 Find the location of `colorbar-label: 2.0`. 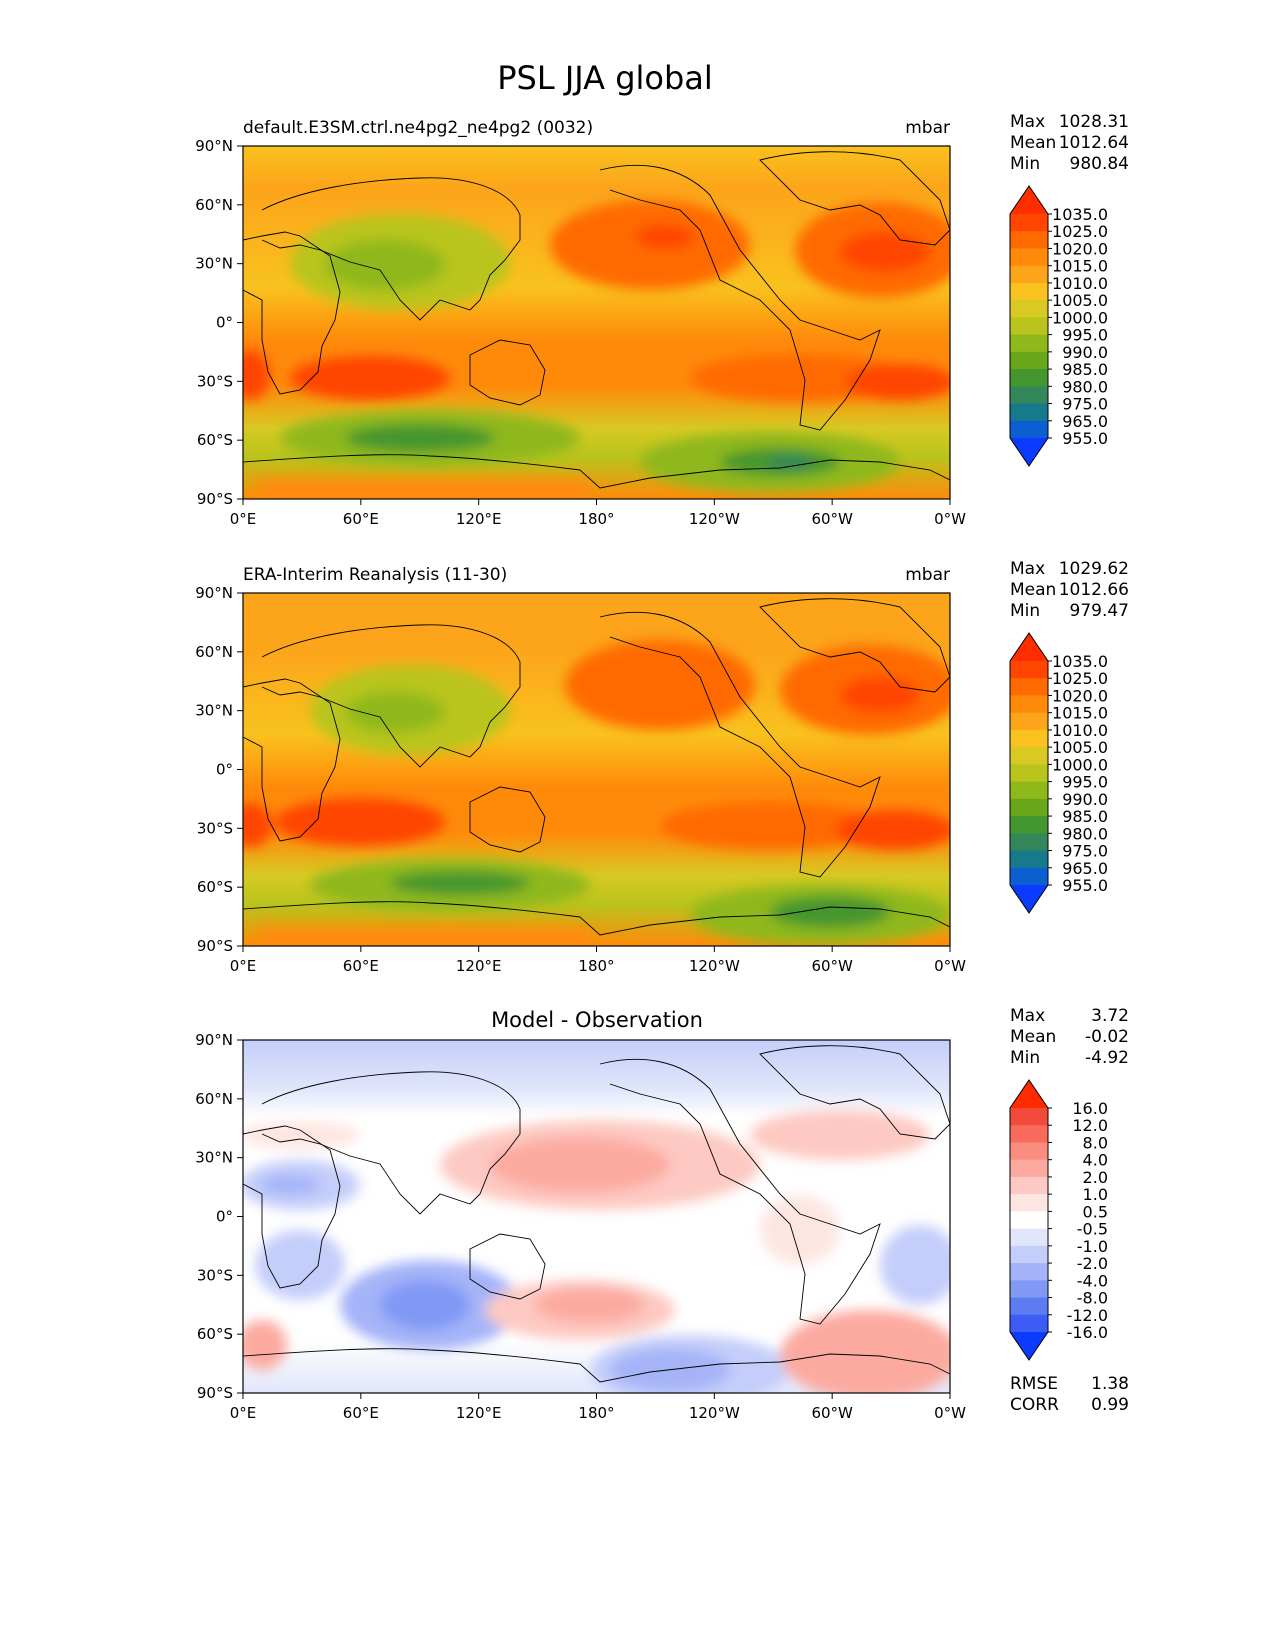

colorbar-label: 2.0 is located at coordinates (1095, 1177).